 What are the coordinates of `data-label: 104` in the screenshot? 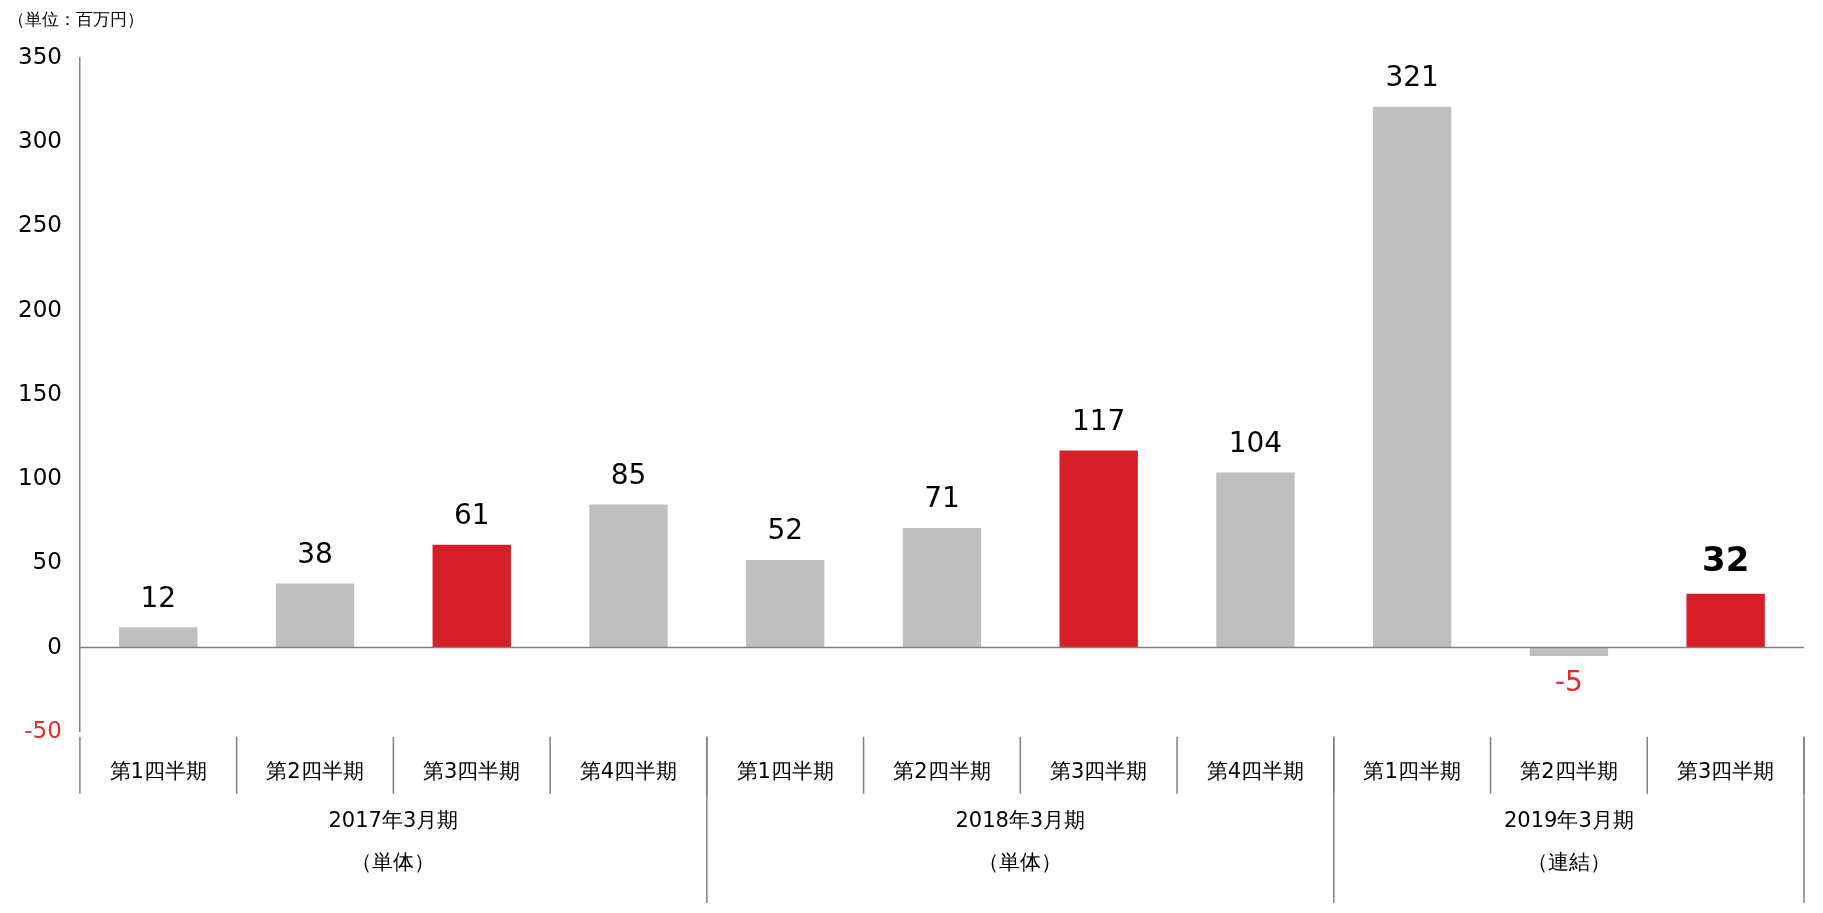 It's located at (1255, 442).